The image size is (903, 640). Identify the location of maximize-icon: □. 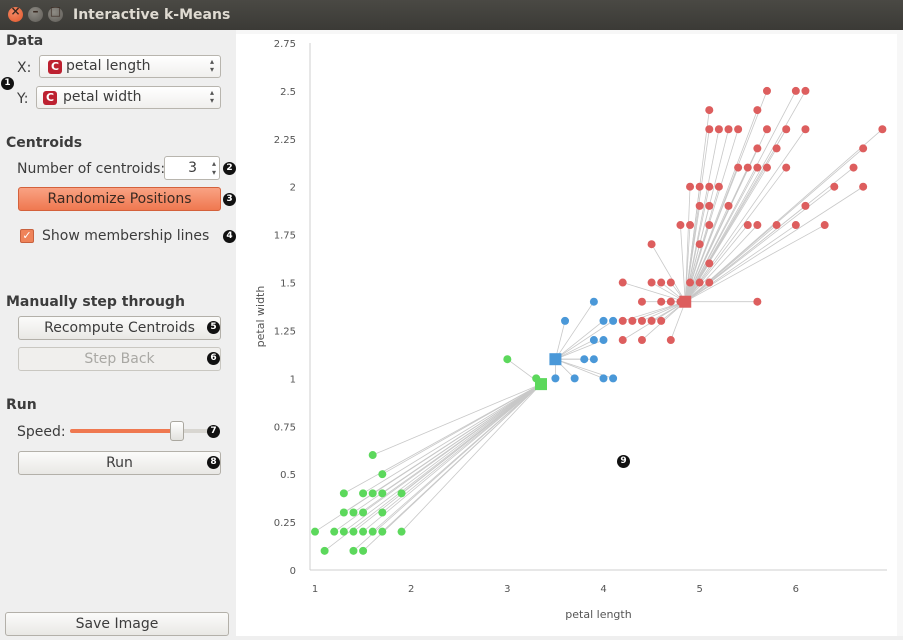
(55, 13).